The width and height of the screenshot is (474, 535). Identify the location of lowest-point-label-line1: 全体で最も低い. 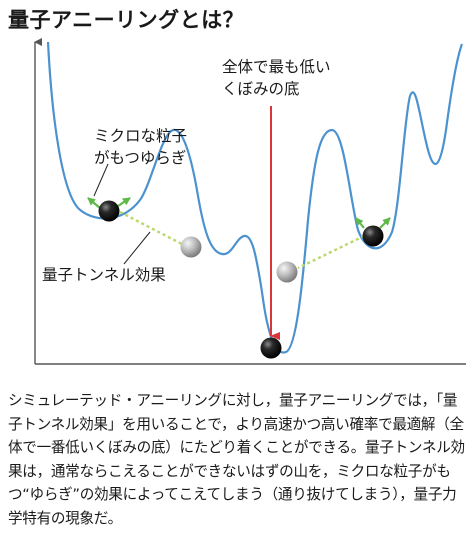
(276, 67).